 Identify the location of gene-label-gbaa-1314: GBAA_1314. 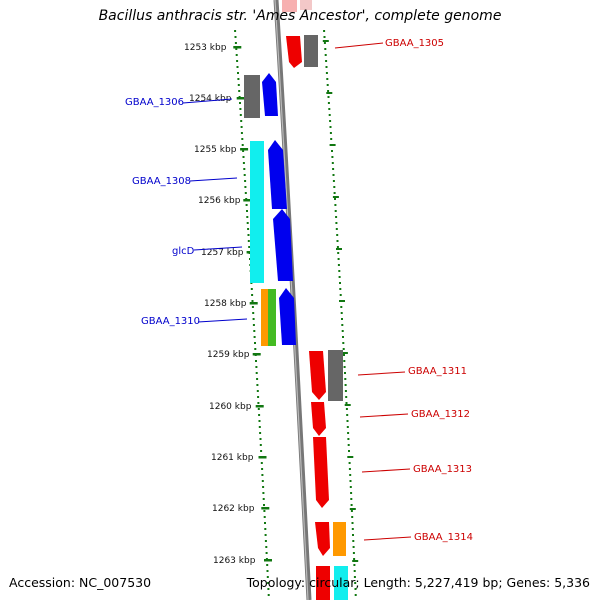
(443, 537).